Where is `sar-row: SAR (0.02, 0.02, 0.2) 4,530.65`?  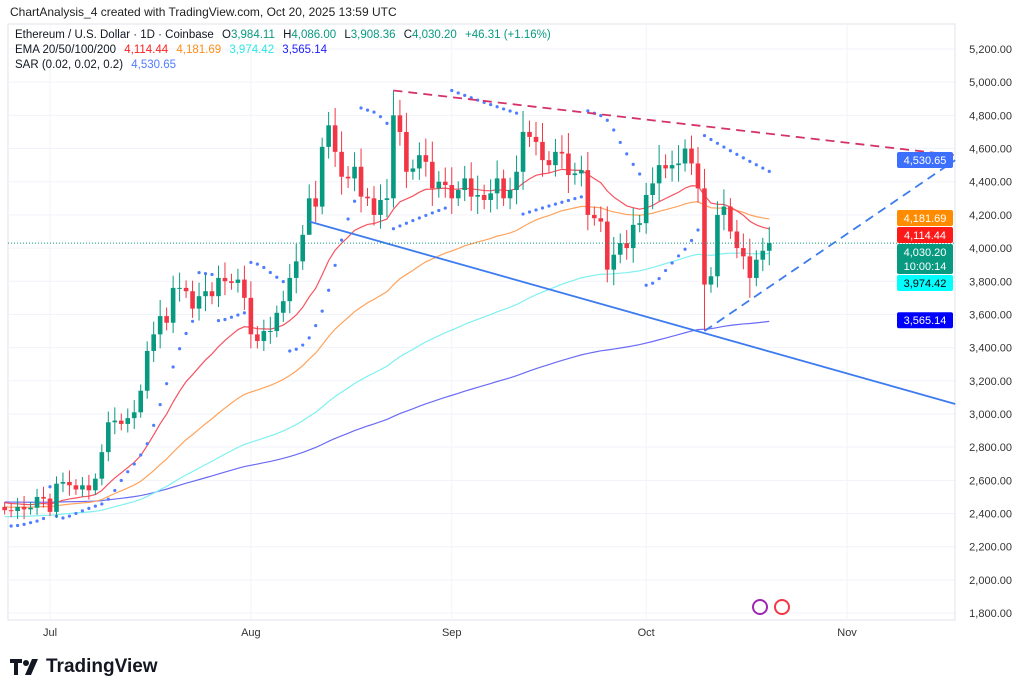
sar-row: SAR (0.02, 0.02, 0.2) 4,530.65 is located at coordinates (285, 65).